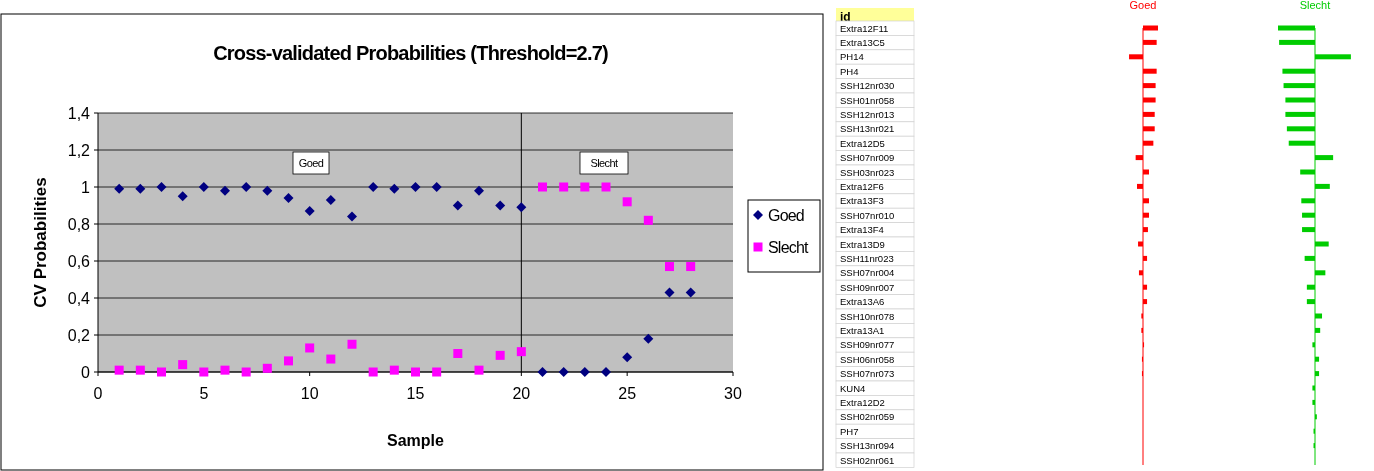  Describe the element at coordinates (867, 258) in the screenshot. I see `y-tick-label: SSH11nr023` at that location.